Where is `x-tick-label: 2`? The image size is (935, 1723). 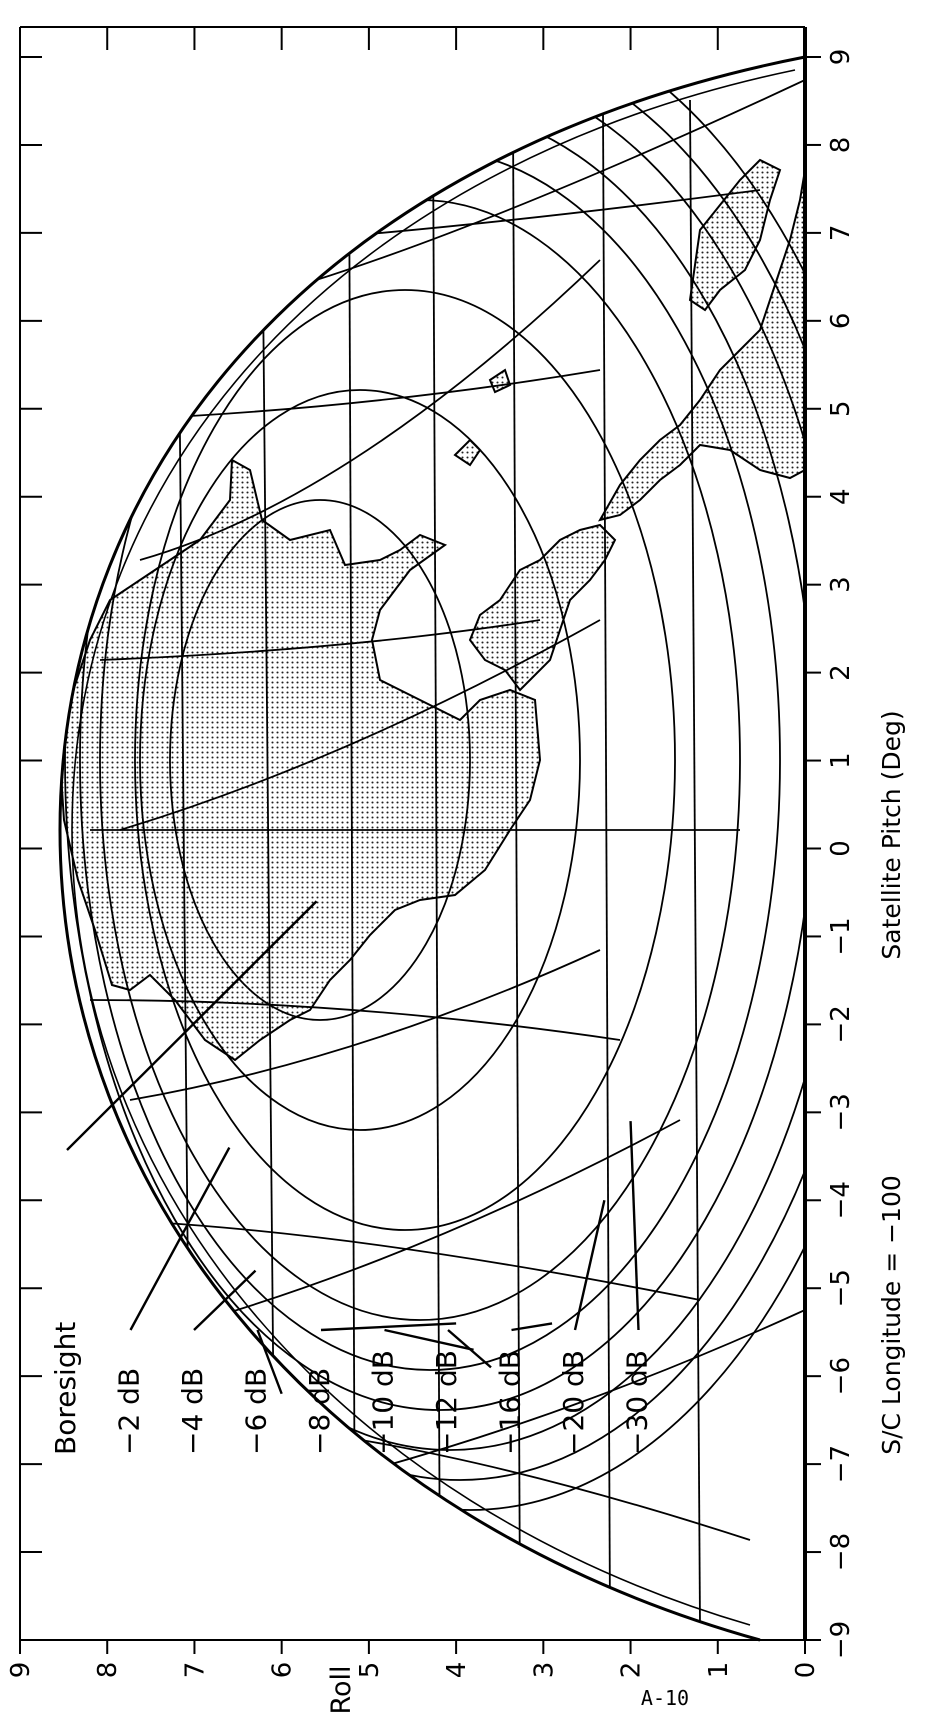 x-tick-label: 2 is located at coordinates (841, 672).